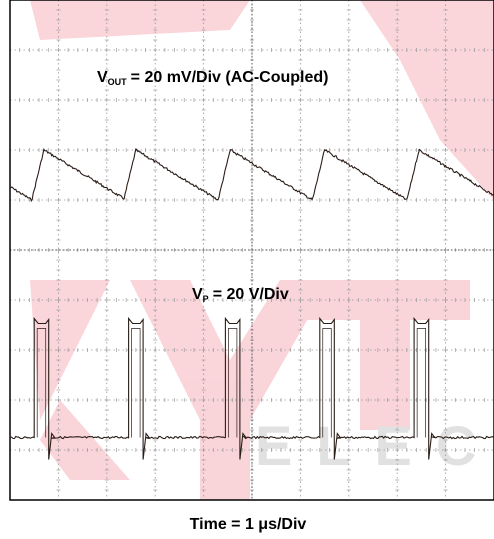  I want to click on watermark-k-lower, so click(85, 440).